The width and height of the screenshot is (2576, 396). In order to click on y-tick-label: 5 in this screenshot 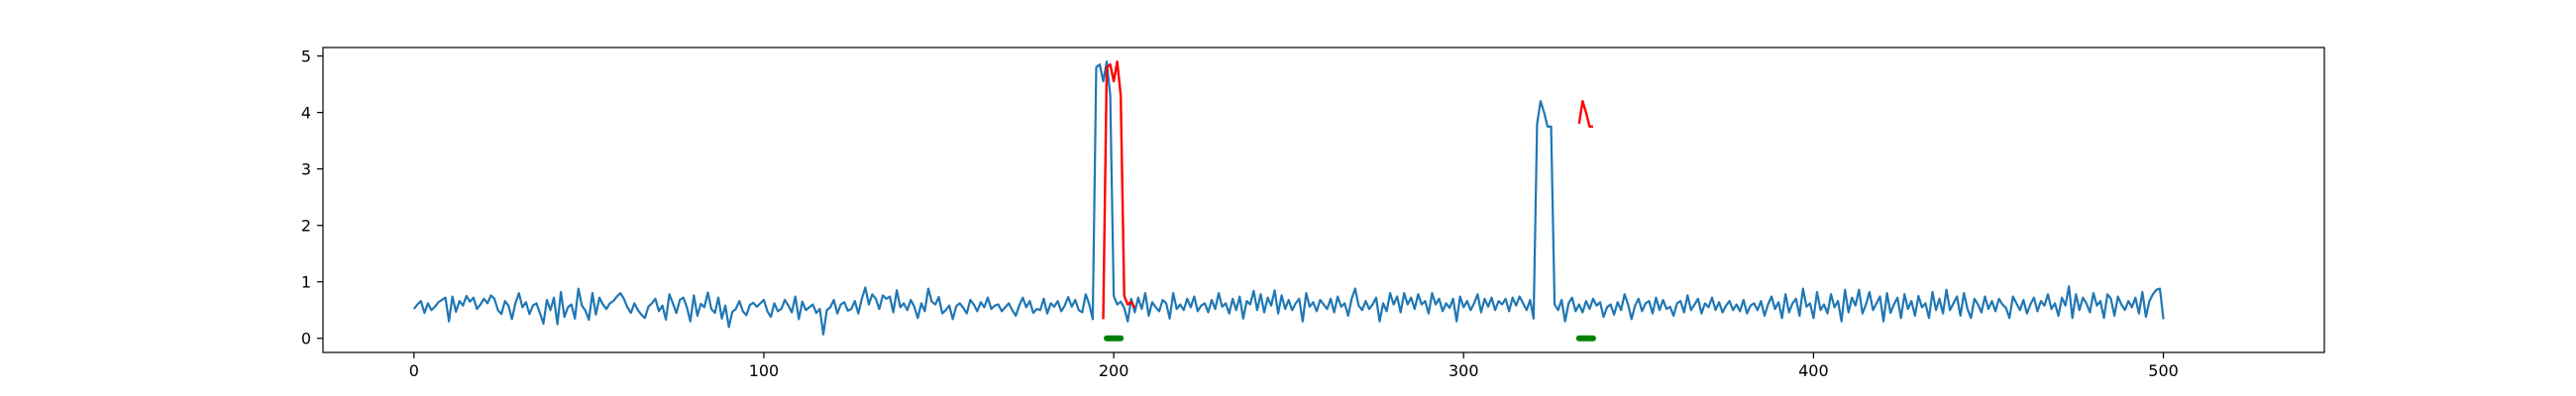, I will do `click(306, 57)`.